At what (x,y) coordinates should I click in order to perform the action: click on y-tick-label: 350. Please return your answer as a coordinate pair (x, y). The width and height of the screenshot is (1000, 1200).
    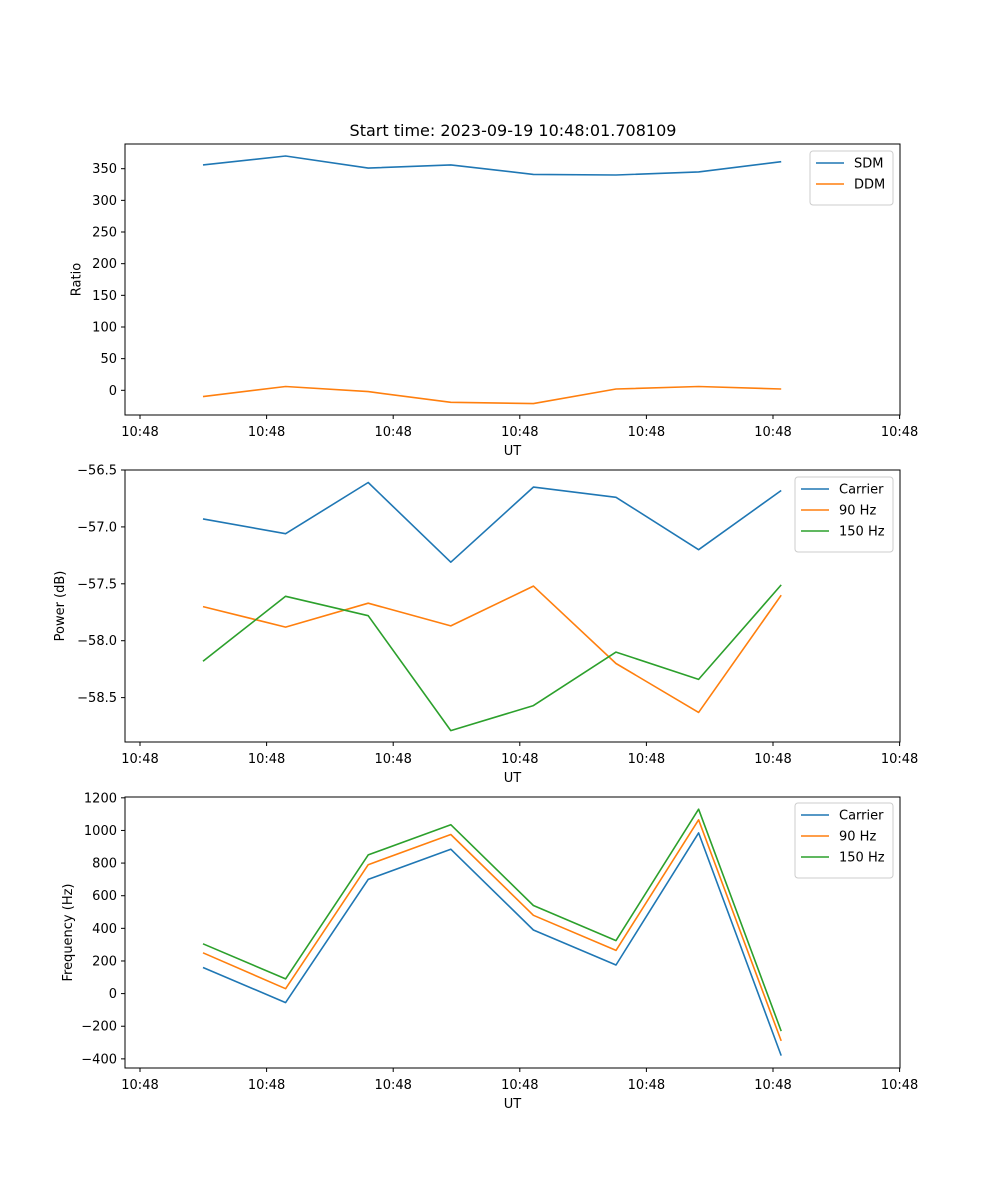
    Looking at the image, I should click on (104, 169).